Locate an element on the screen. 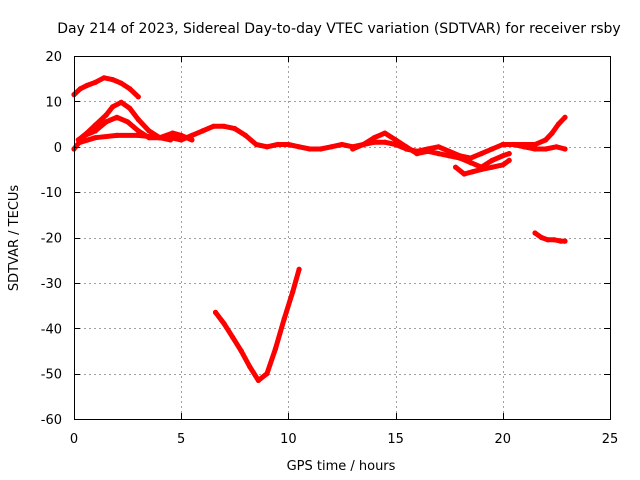 This screenshot has height=480, width=640. x-tick-label: 0 is located at coordinates (74, 439).